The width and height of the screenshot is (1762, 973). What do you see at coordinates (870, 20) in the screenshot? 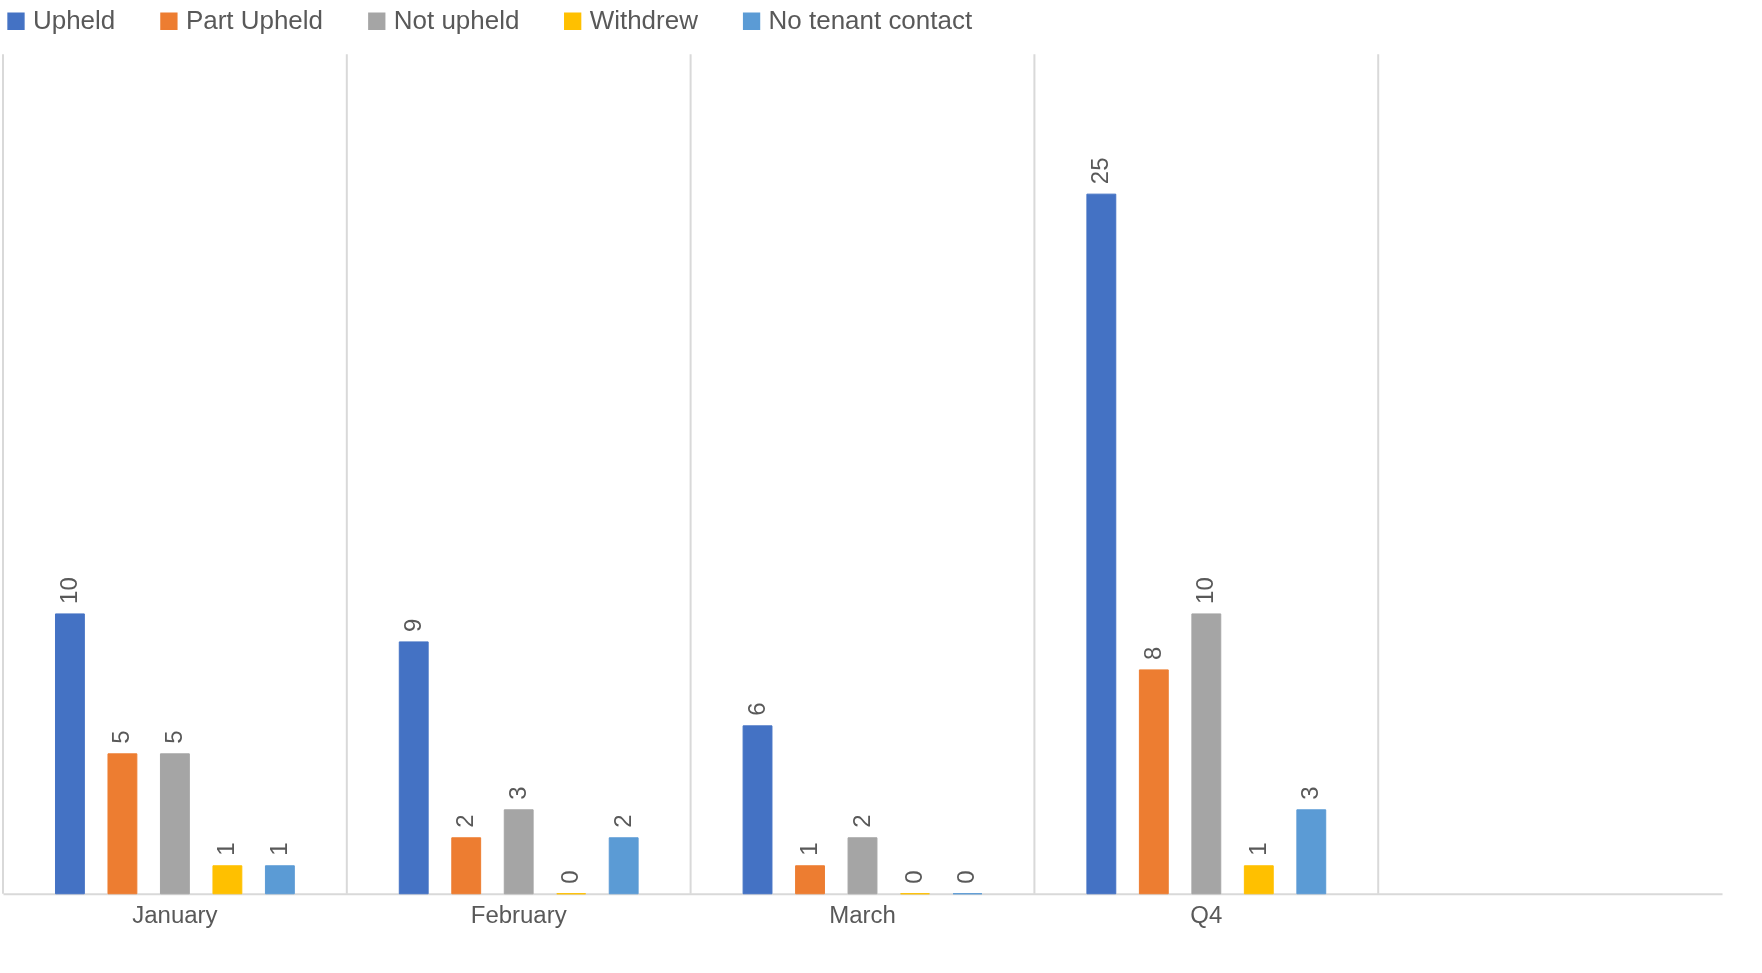
I see `legend-label: No tenant contact` at bounding box center [870, 20].